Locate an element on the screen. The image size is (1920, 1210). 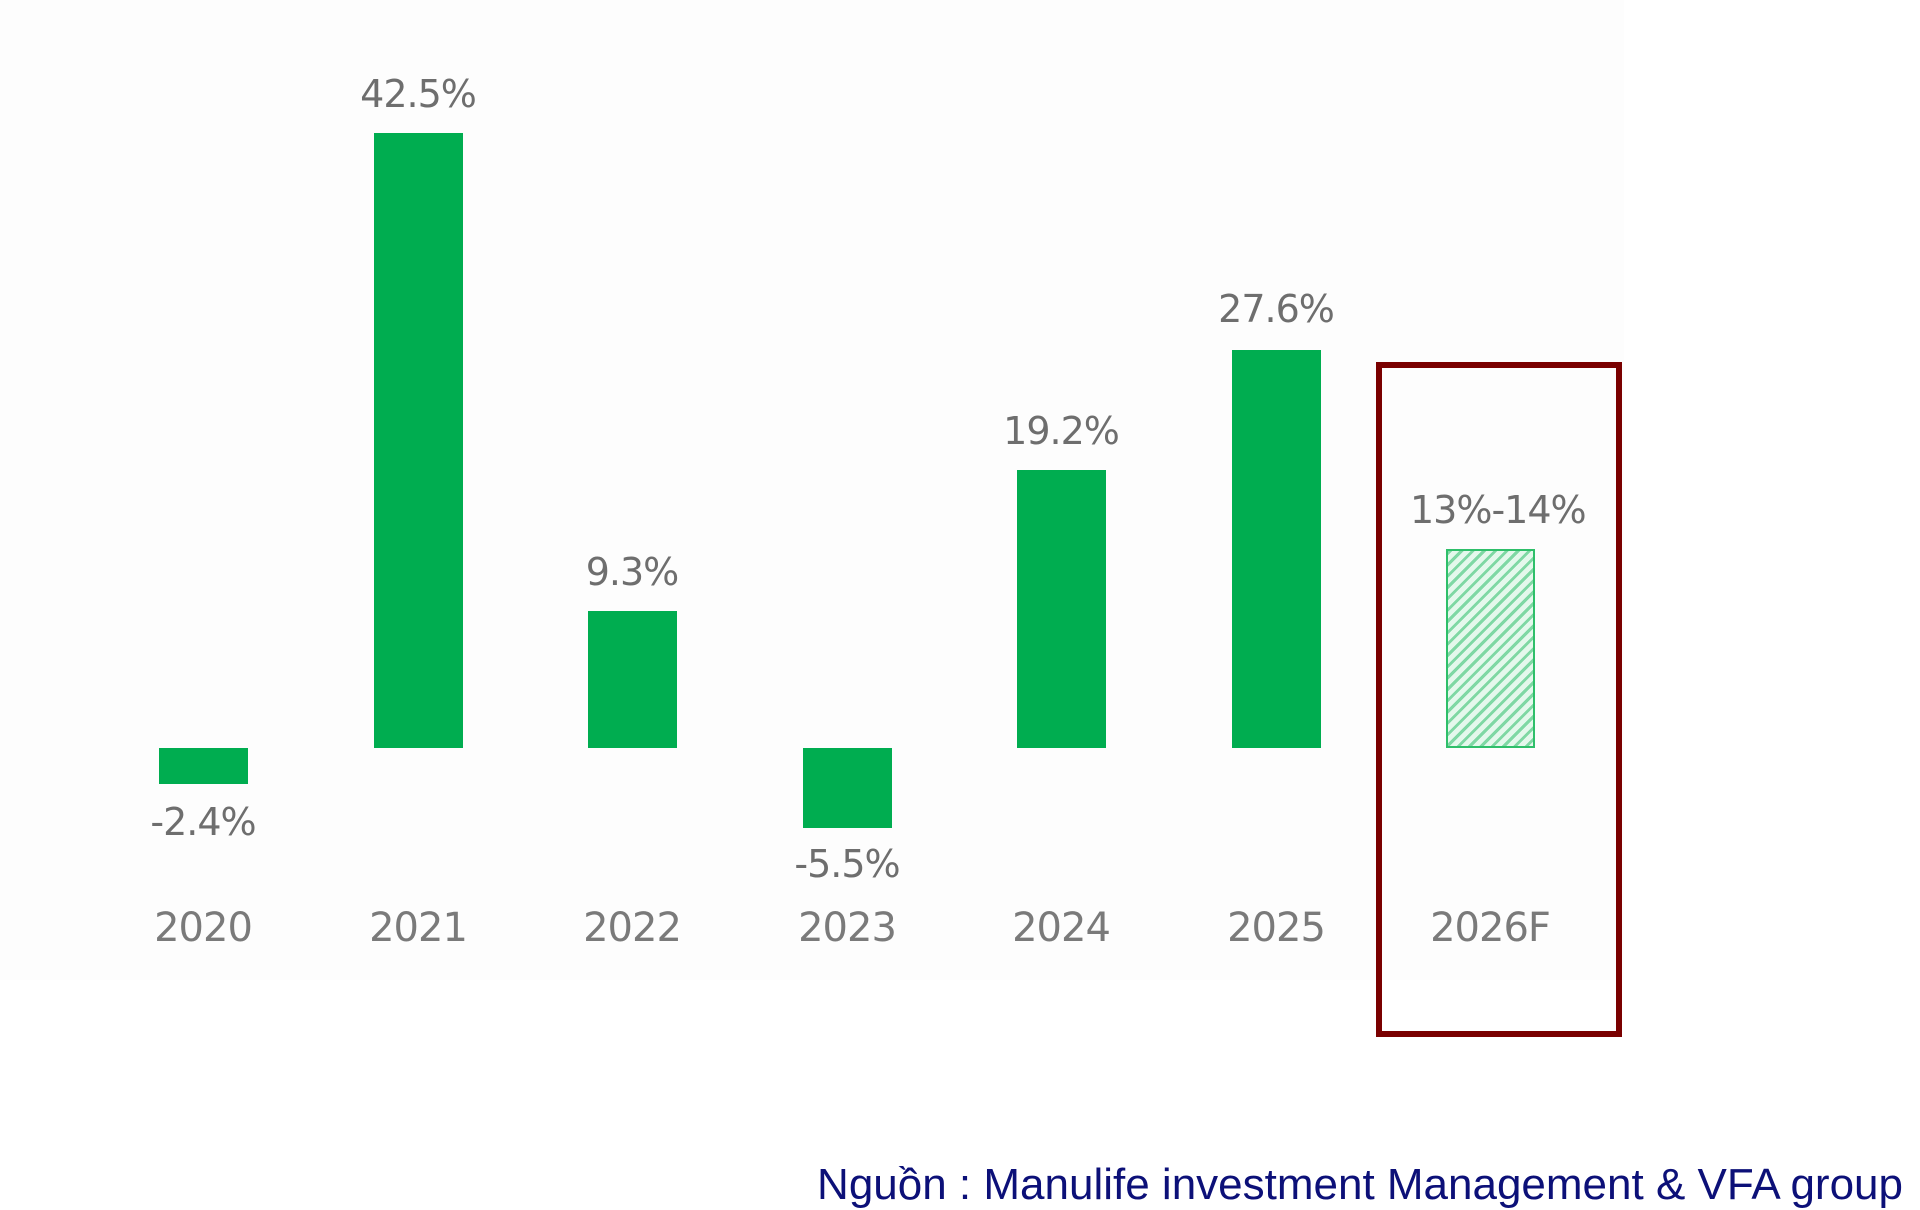
bar-2022 is located at coordinates (632, 679).